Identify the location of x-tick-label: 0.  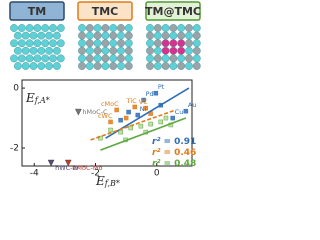
(157, 174).